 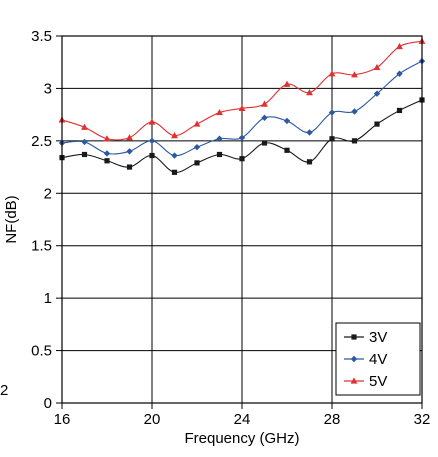 I want to click on legend-label-3V: 3V, so click(x=378, y=337).